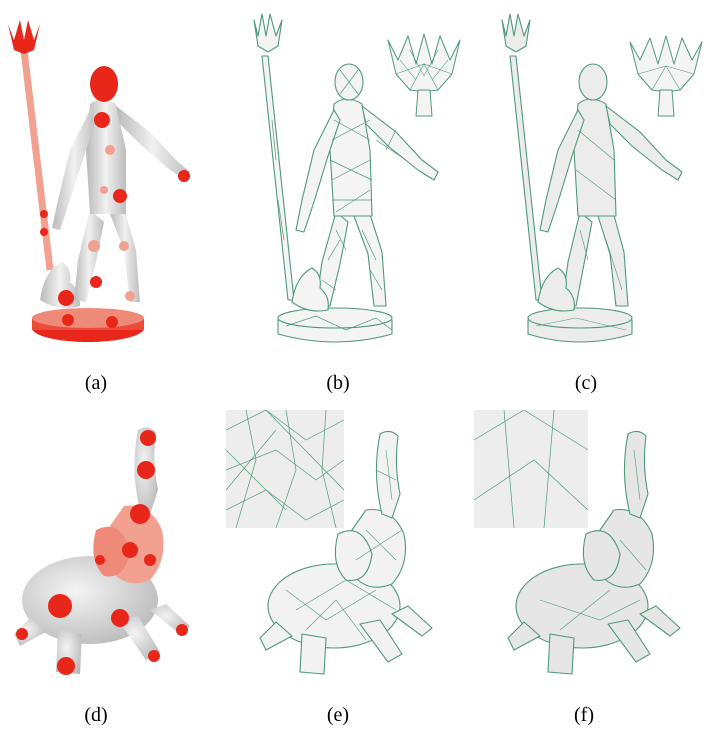 This screenshot has width=712, height=734. I want to click on elephant-heatmap-figure, so click(102, 551).